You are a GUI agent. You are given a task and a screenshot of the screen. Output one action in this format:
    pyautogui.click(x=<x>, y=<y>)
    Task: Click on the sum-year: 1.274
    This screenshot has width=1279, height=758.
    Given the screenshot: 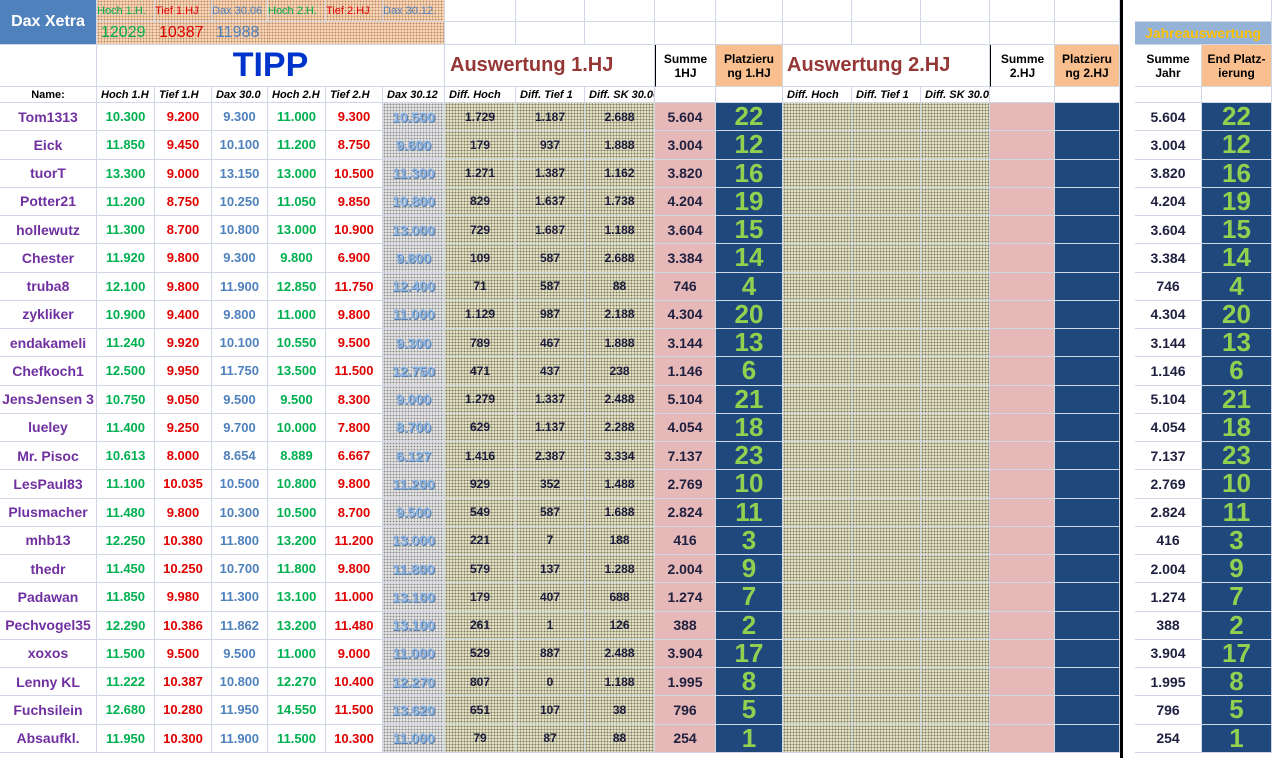 What is the action you would take?
    pyautogui.click(x=1168, y=597)
    